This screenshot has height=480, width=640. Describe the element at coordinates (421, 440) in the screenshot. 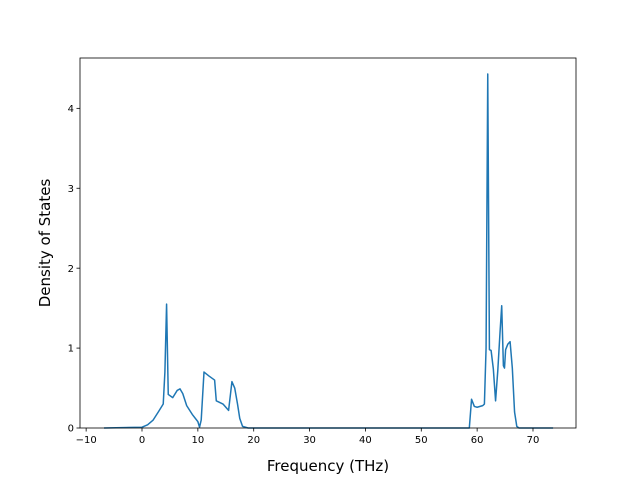

I see `x-tick-label: 50` at that location.